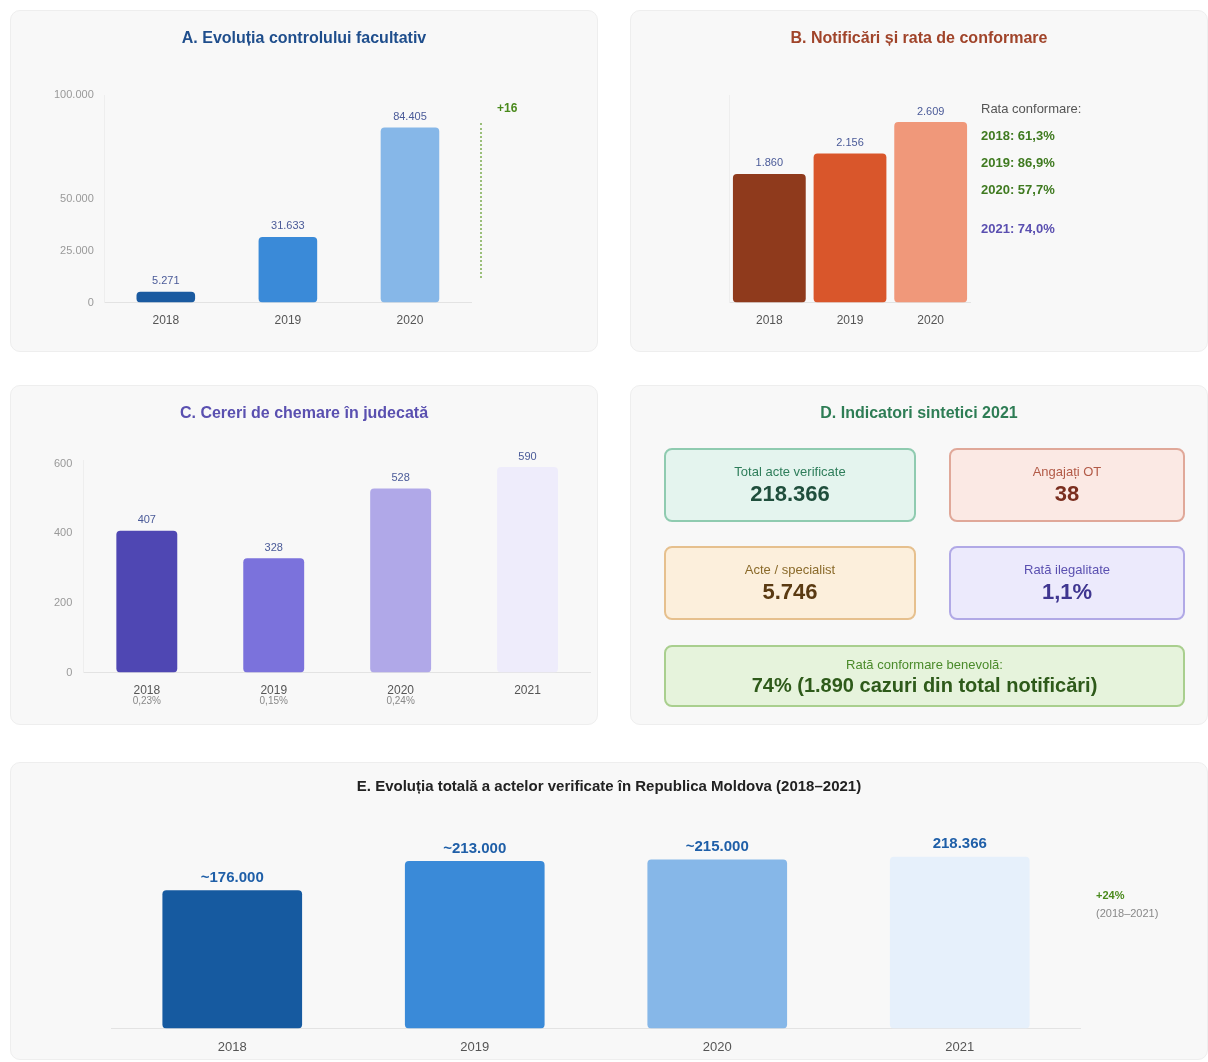  What do you see at coordinates (273, 546) in the screenshot?
I see `data-label: 328` at bounding box center [273, 546].